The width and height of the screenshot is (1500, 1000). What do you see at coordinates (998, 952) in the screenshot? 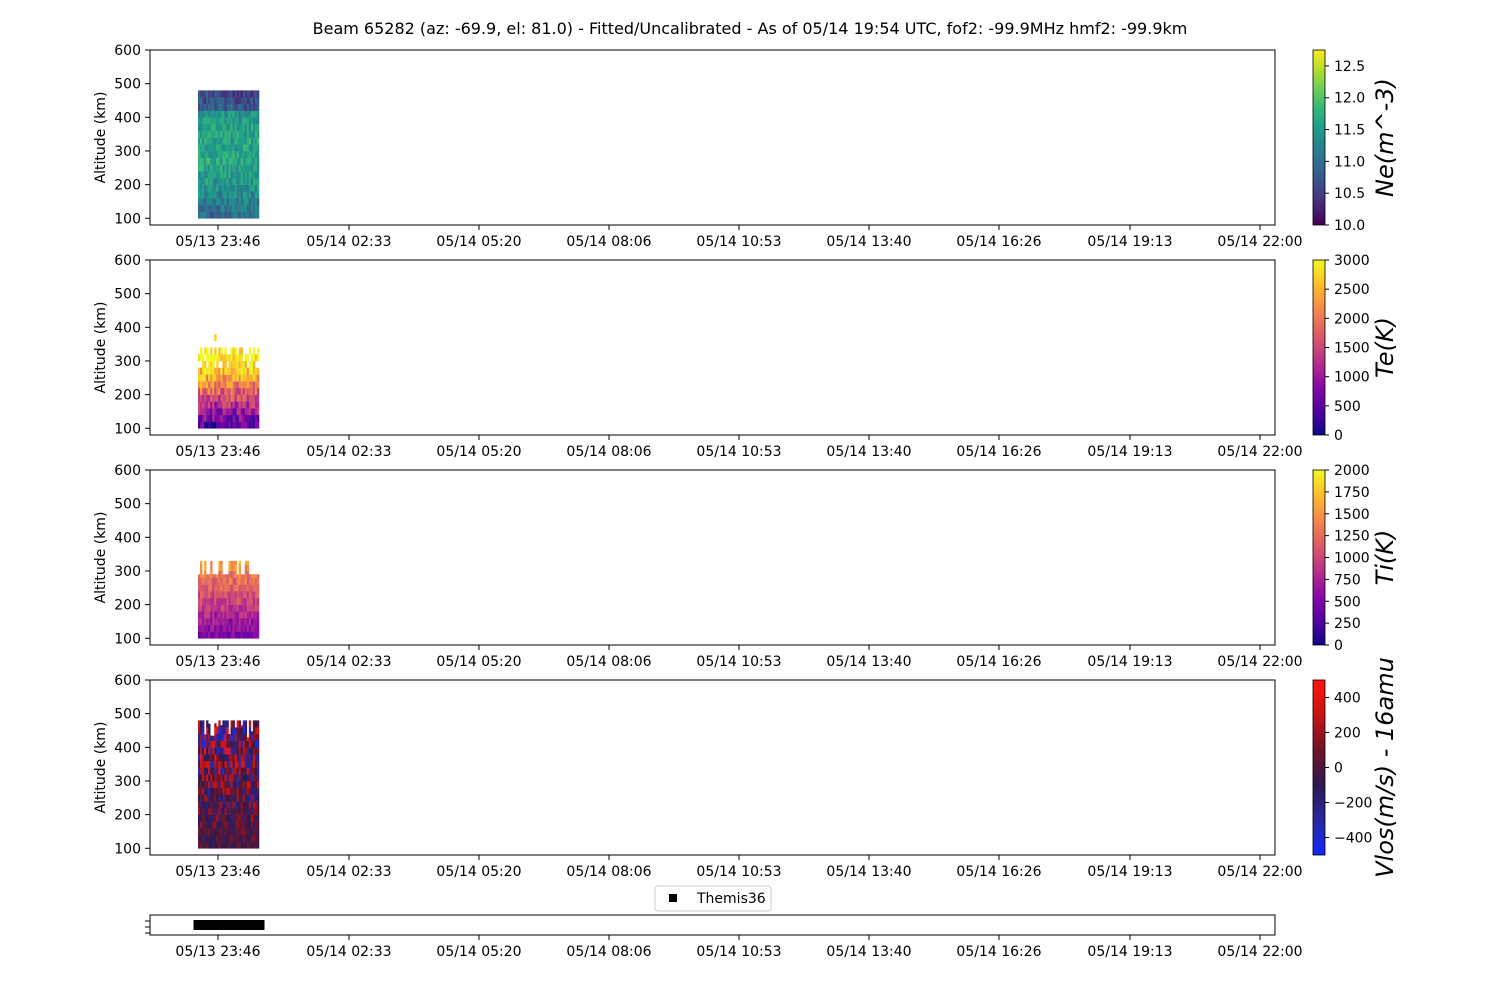
I see `x-tick-label: 05/14 16:26` at bounding box center [998, 952].